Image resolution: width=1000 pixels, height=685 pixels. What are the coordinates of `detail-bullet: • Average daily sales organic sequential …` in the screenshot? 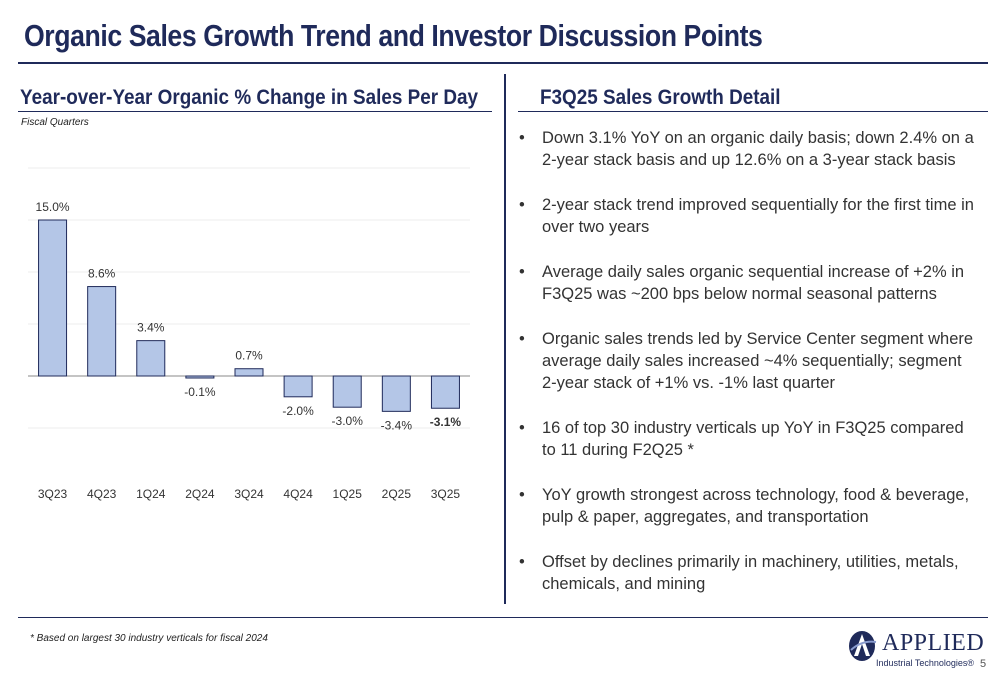 It's located at (742, 283).